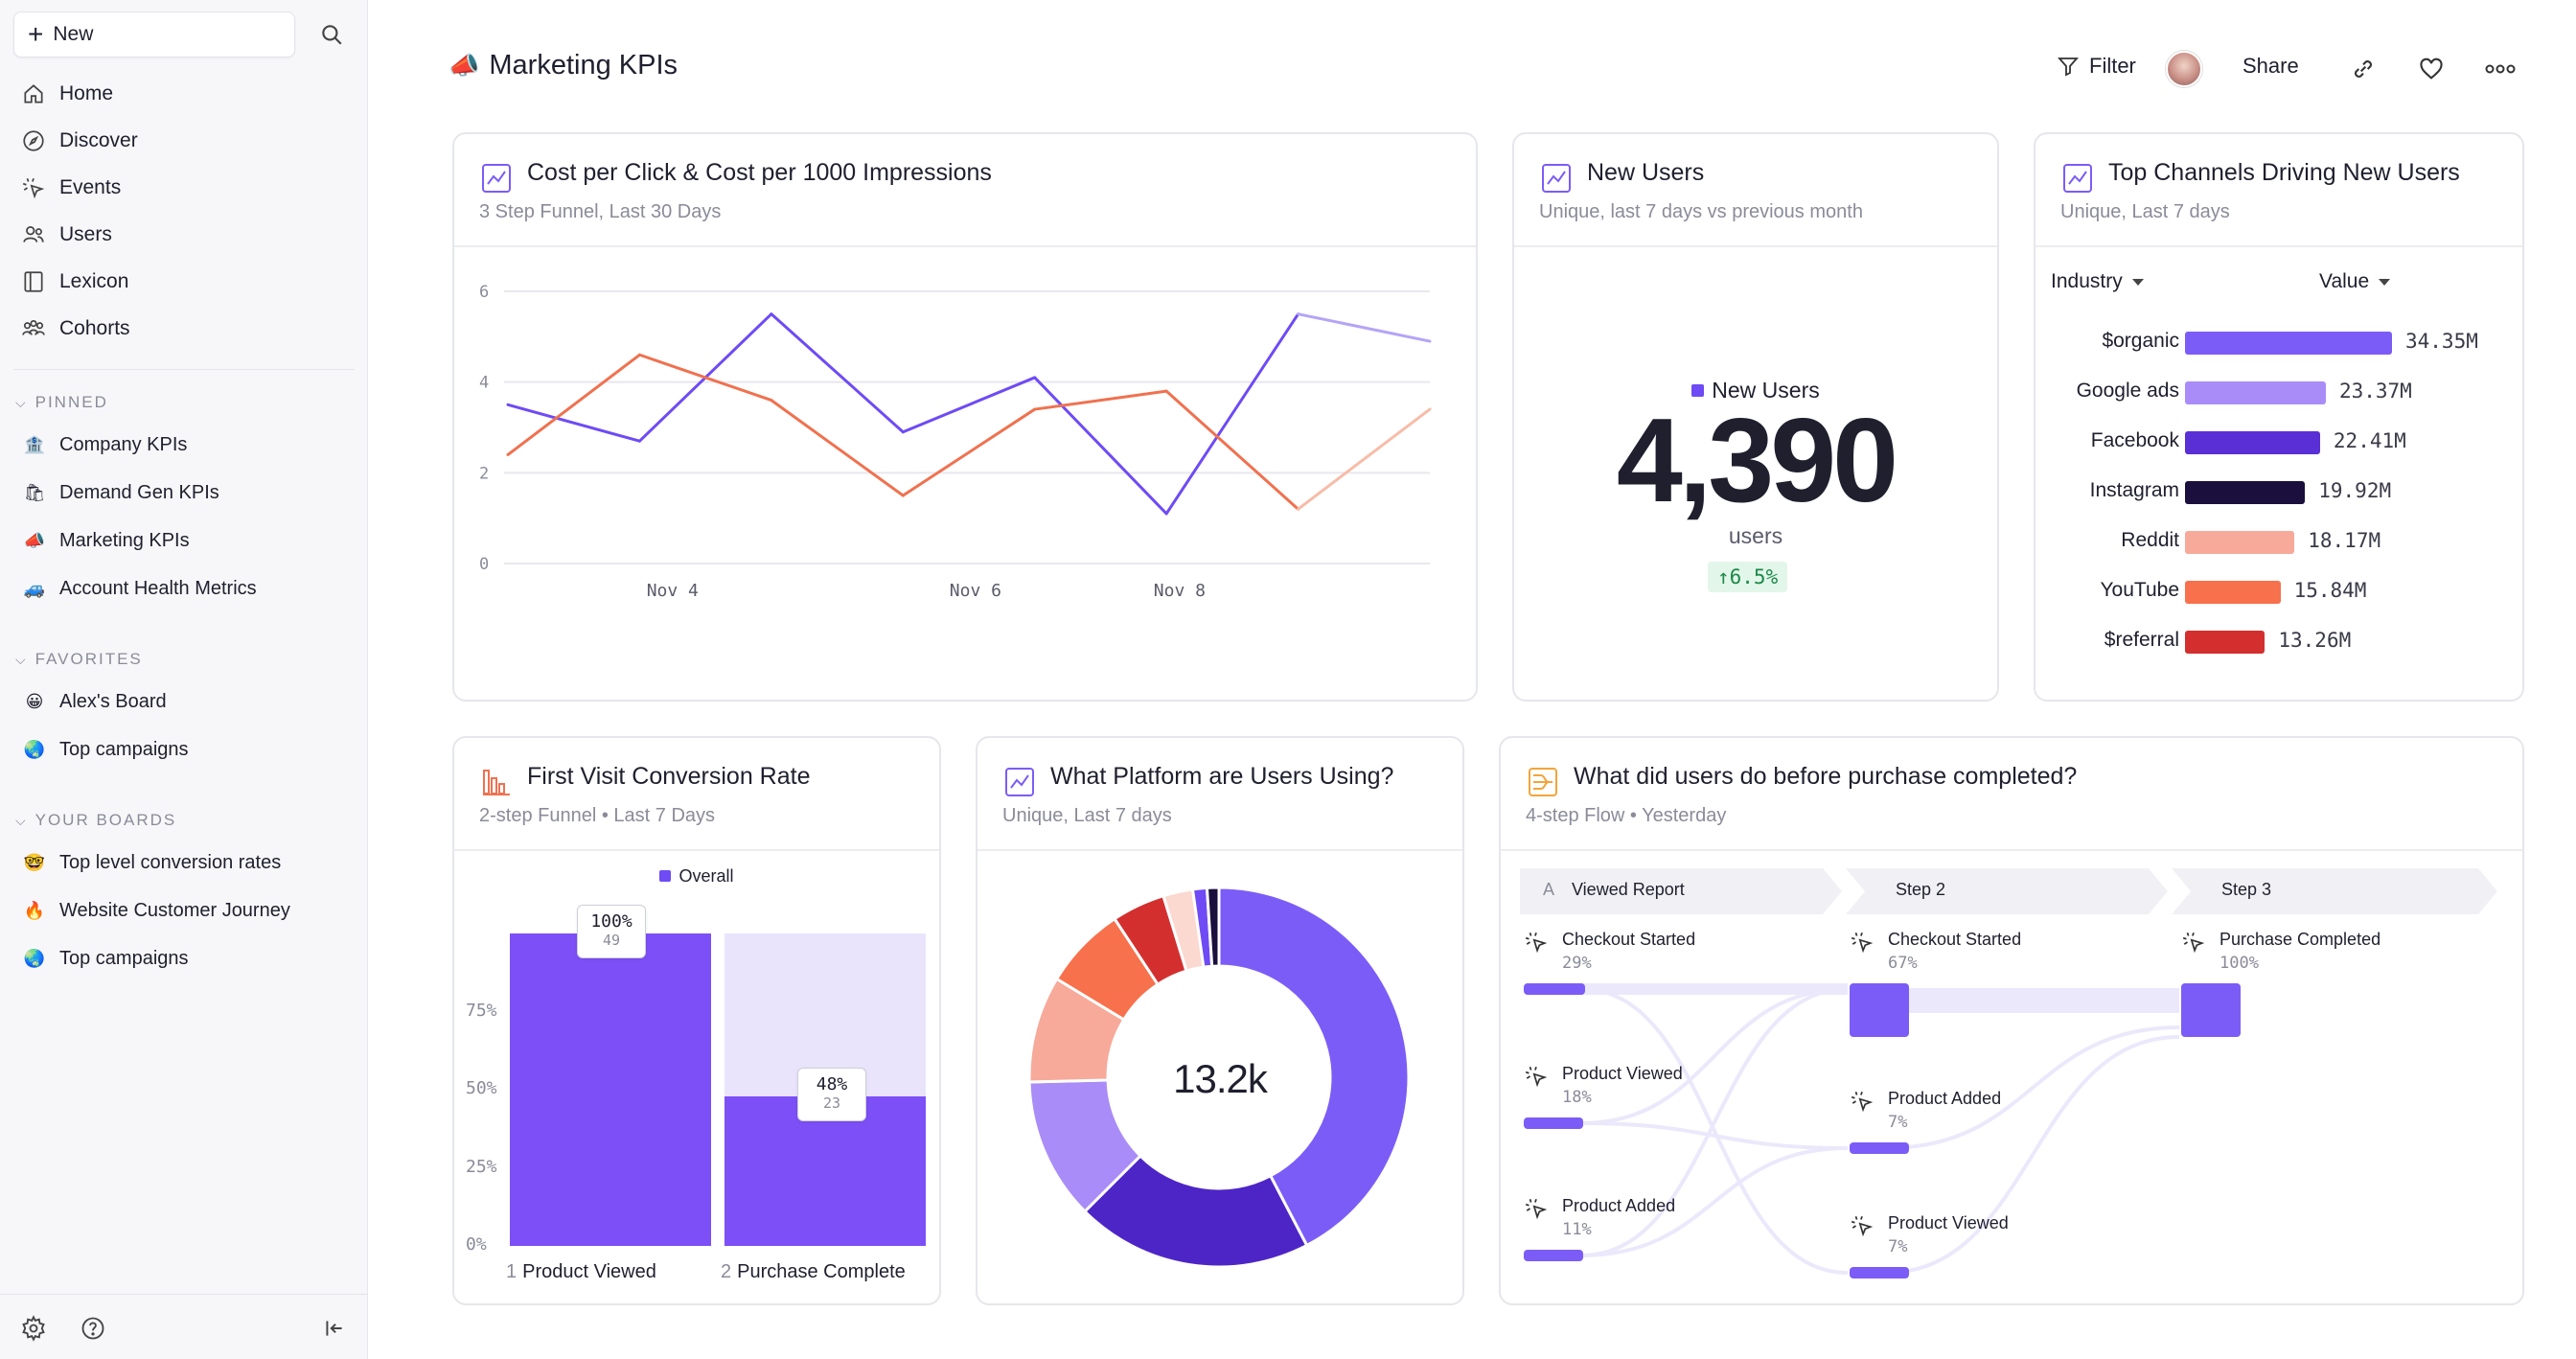 This screenshot has width=2576, height=1359. I want to click on copy-link-button, so click(2368, 69).